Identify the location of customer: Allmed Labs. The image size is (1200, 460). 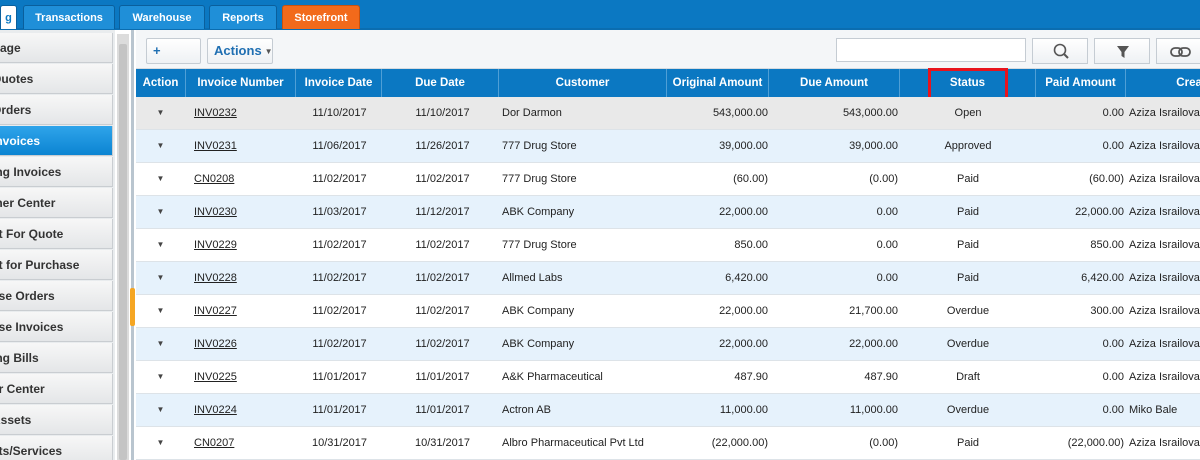
(532, 278).